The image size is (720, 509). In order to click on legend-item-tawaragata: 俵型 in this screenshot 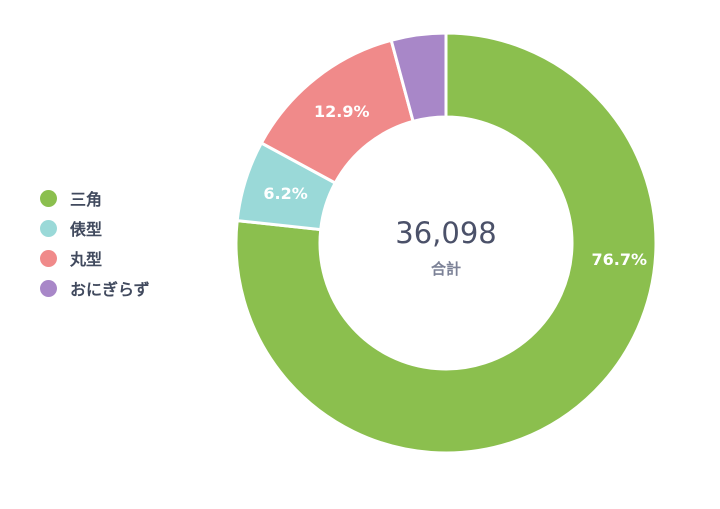, I will do `click(95, 228)`.